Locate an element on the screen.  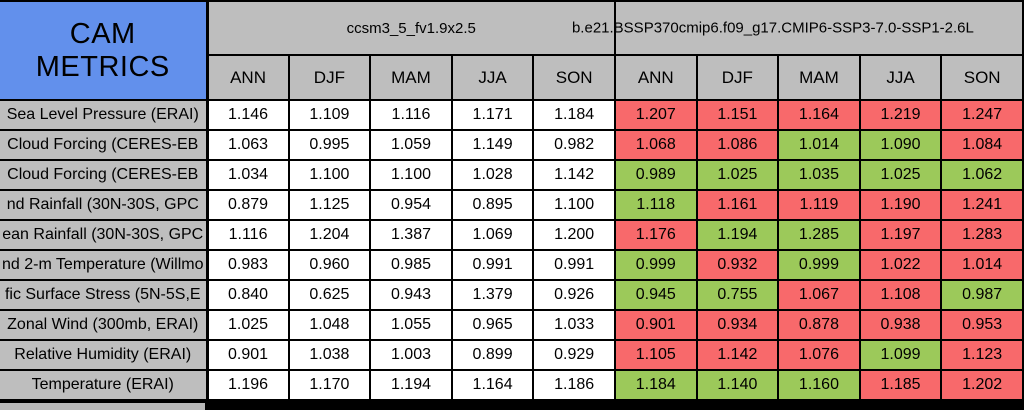
m1-value-cell: 1.164 is located at coordinates (492, 385).